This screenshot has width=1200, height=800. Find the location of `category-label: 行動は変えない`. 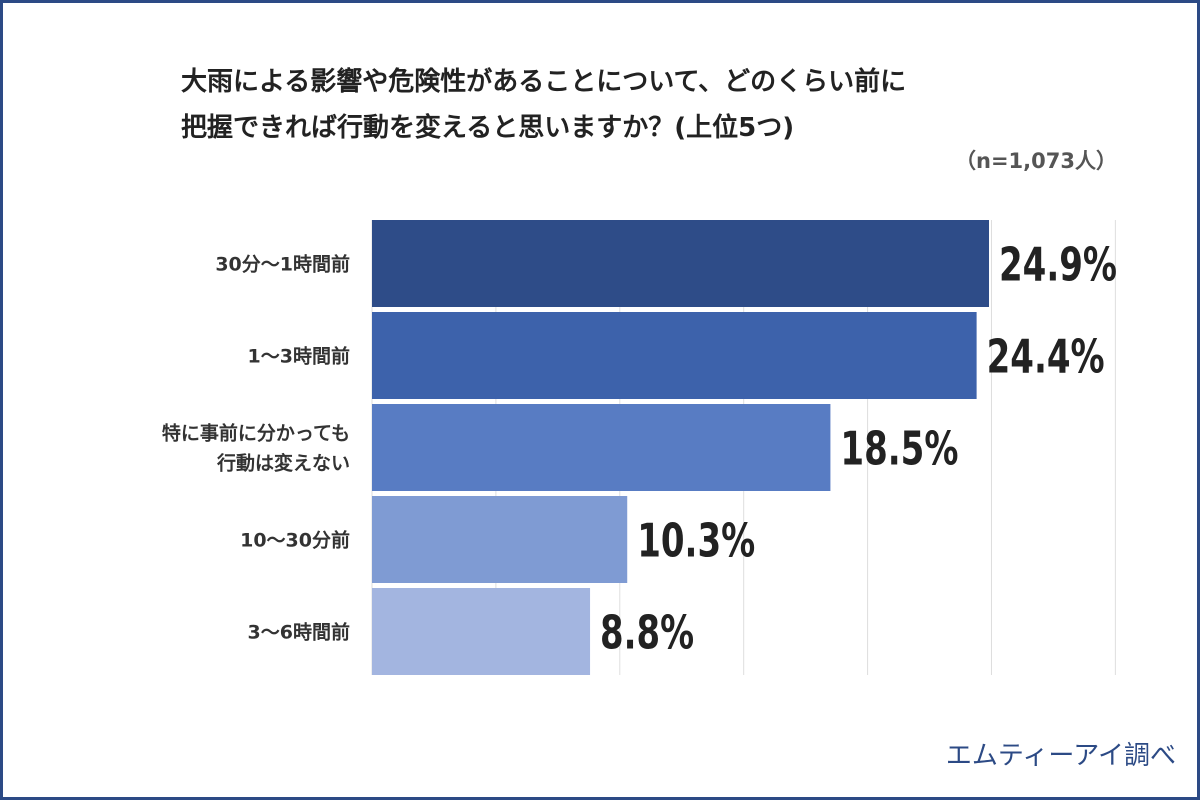

category-label: 行動は変えない is located at coordinates (283, 463).